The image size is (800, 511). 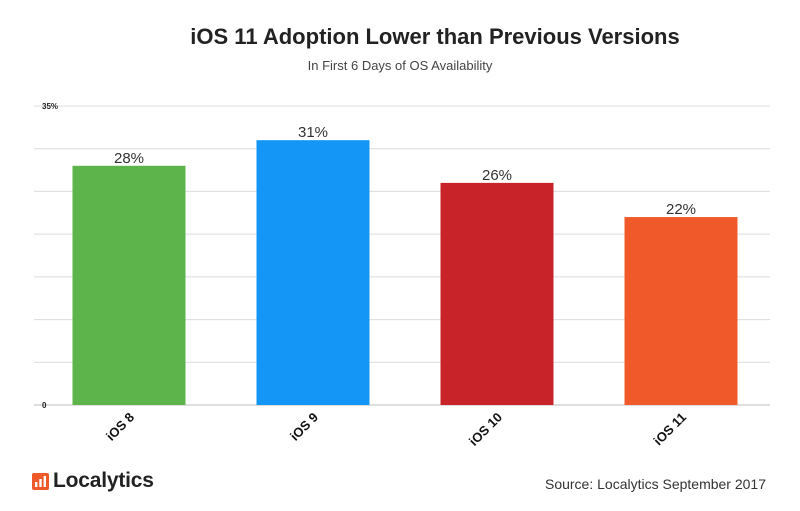 What do you see at coordinates (120, 427) in the screenshot?
I see `x-tick-label: iOS 8` at bounding box center [120, 427].